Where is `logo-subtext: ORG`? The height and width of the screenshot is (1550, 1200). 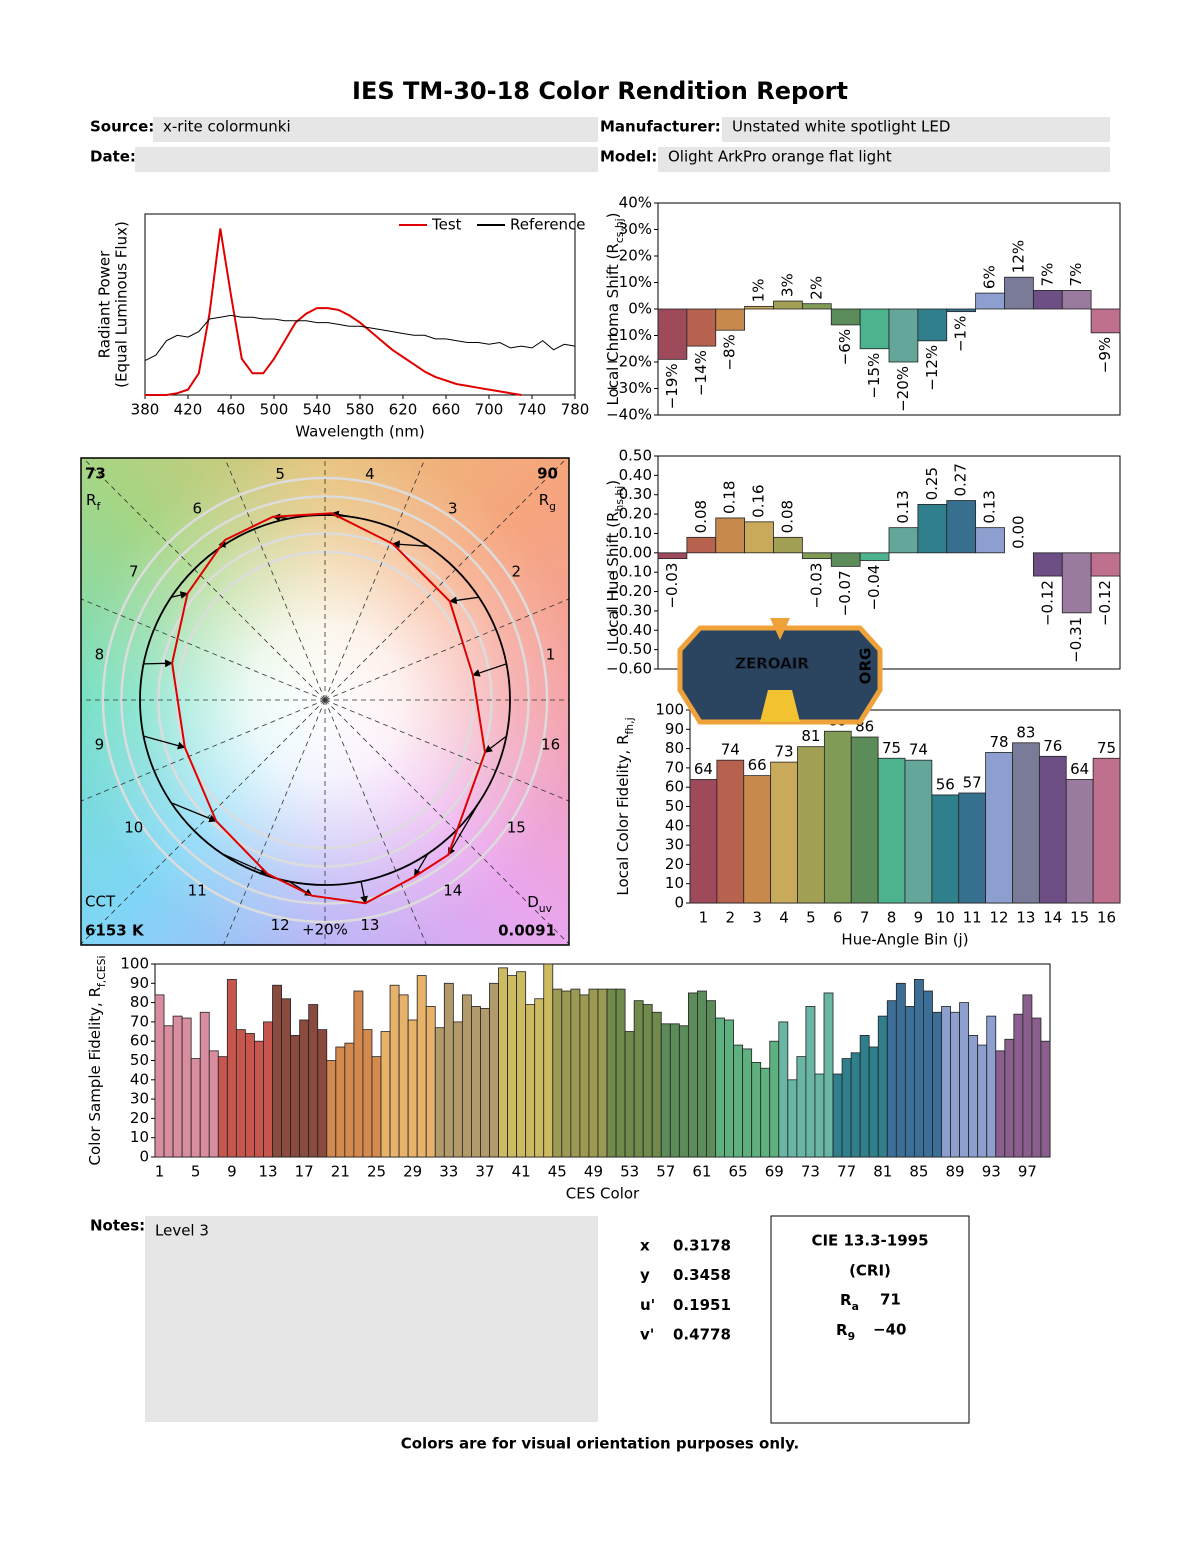 logo-subtext: ORG is located at coordinates (866, 666).